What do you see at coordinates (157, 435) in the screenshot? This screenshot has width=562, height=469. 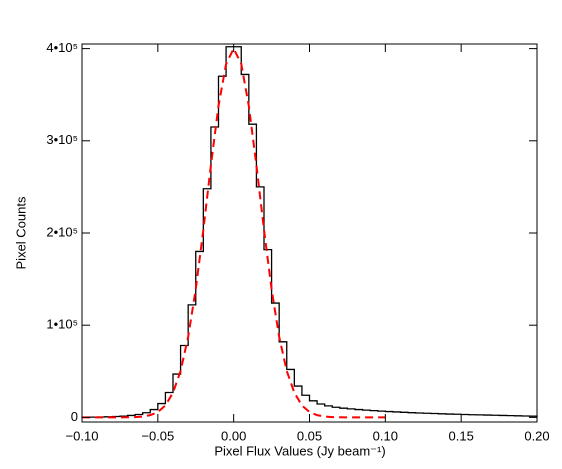 I see `x-tick-label: −0.05` at bounding box center [157, 435].